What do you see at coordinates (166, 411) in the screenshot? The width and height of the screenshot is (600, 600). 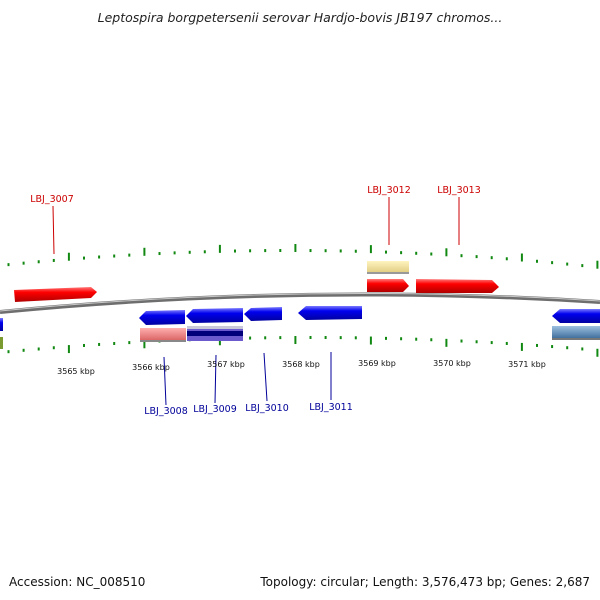 I see `label-text: LBJ_3008` at bounding box center [166, 411].